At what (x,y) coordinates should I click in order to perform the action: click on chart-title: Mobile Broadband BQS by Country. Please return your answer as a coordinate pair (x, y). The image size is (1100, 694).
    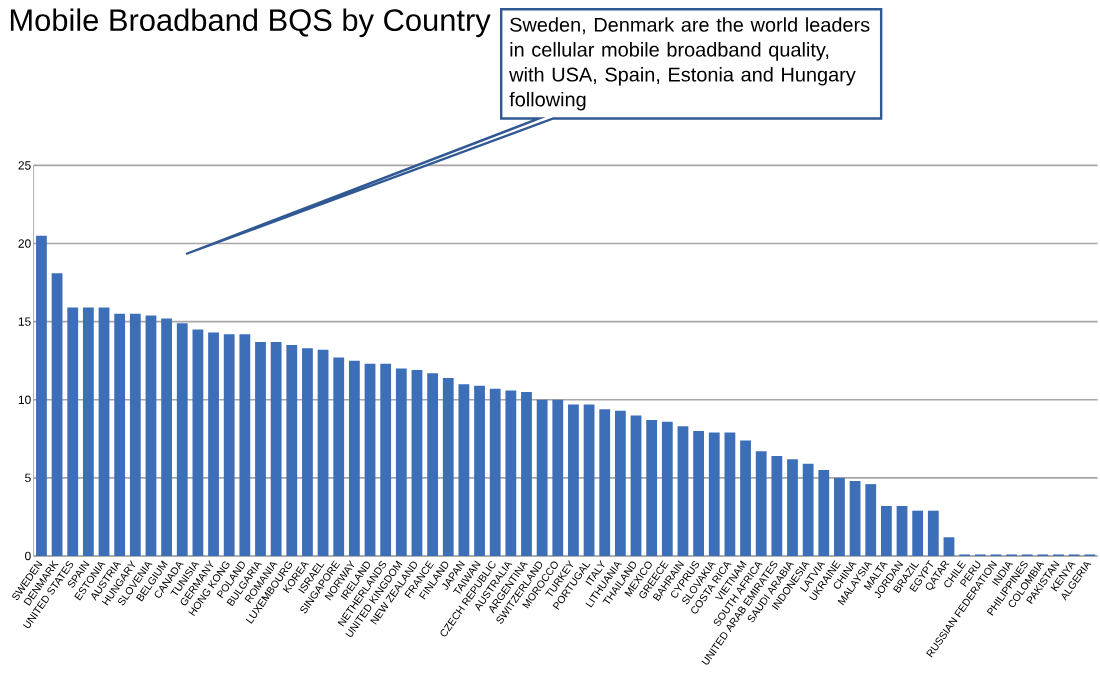
    Looking at the image, I should click on (250, 23).